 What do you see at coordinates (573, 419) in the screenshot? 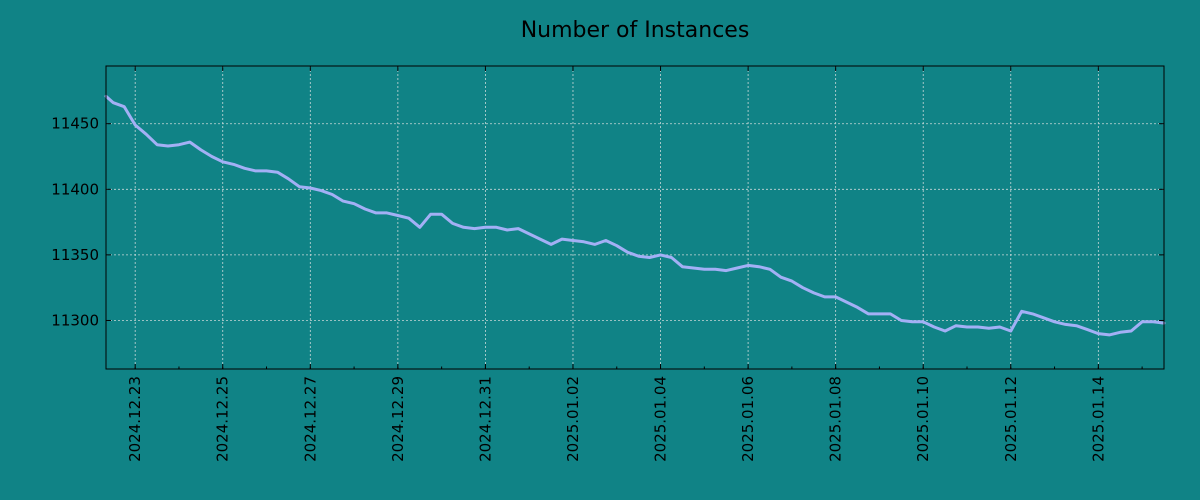
I see `x-tick-label: 2025.01.02` at bounding box center [573, 419].